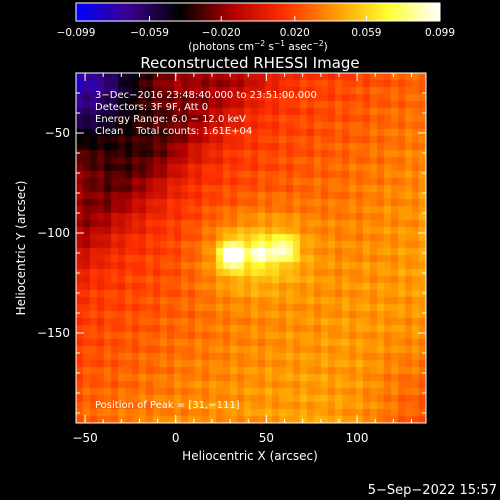  What do you see at coordinates (170, 119) in the screenshot?
I see `info-energy-range: Energy Range: 6.0 − 12.0 keV` at bounding box center [170, 119].